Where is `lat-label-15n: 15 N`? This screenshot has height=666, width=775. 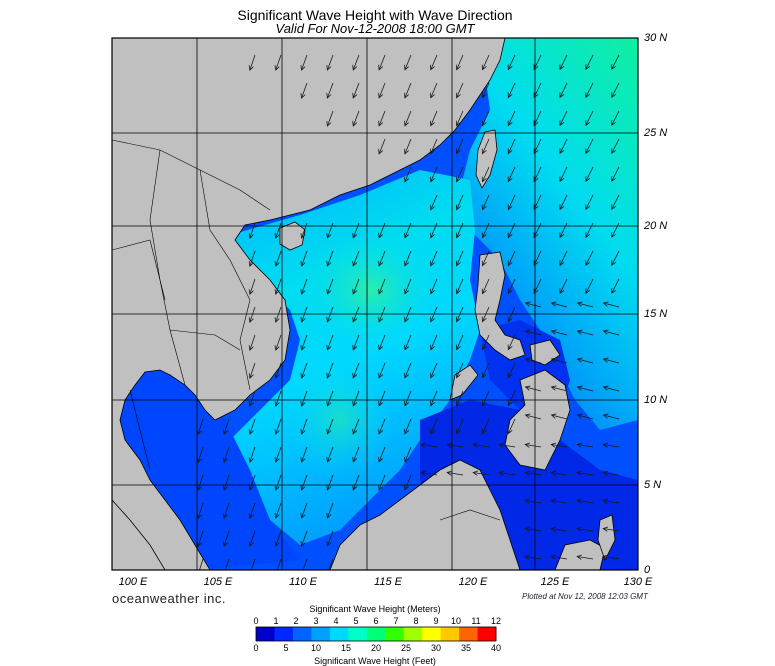
lat-label-15n: 15 N is located at coordinates (656, 314).